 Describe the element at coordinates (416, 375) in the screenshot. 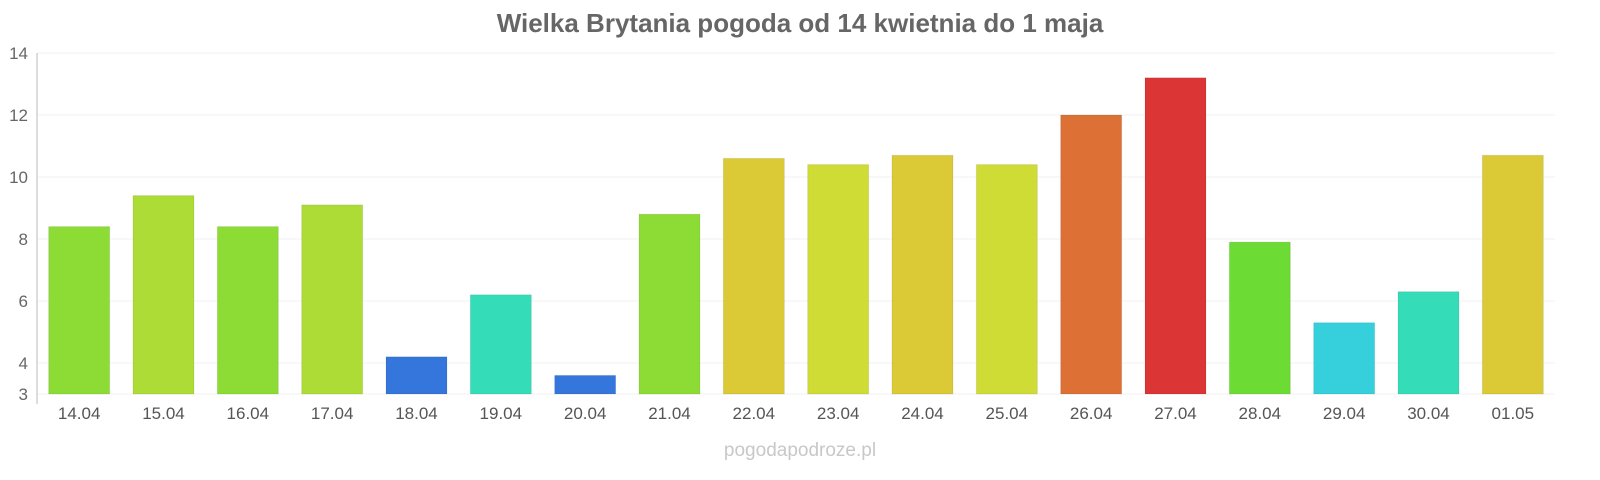

I see `bar-18.04` at that location.